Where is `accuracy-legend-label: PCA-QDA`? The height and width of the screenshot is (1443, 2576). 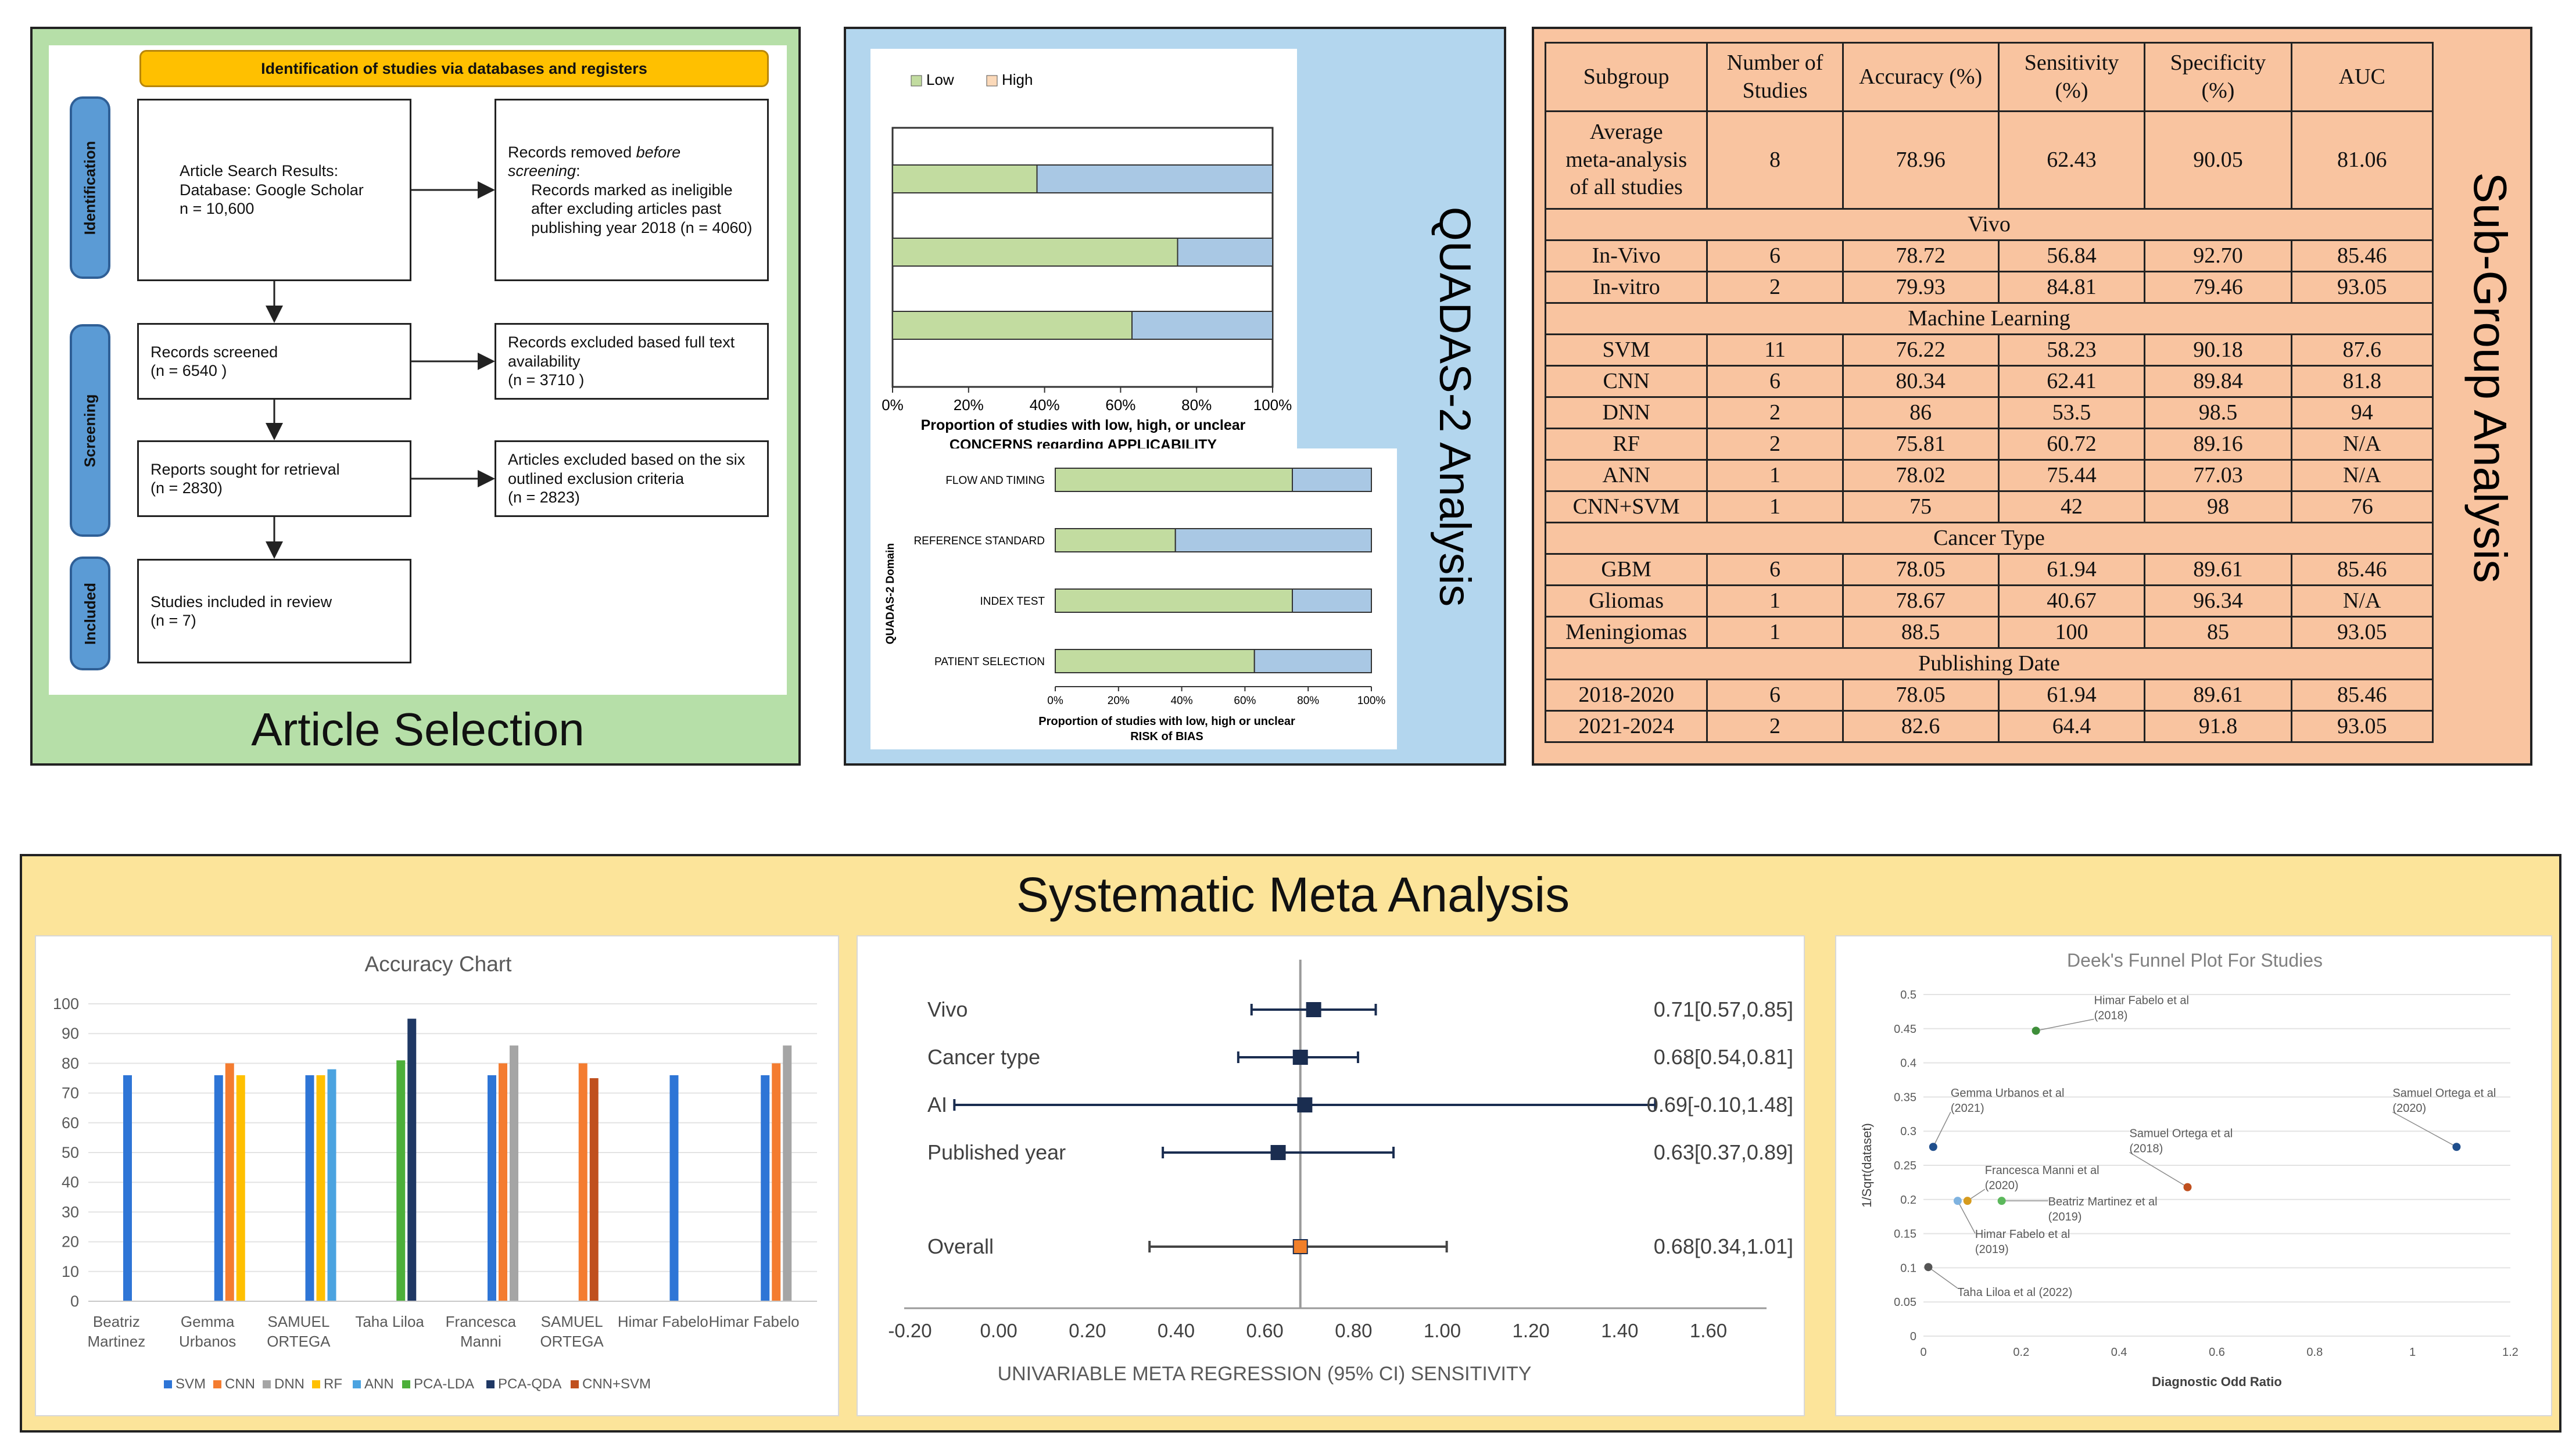
accuracy-legend-label: PCA-QDA is located at coordinates (529, 1384).